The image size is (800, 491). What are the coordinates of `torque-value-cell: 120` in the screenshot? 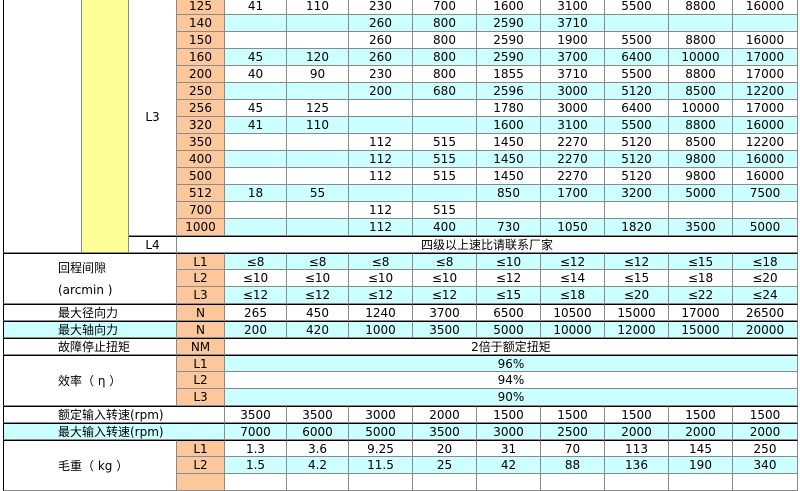 It's located at (318, 57).